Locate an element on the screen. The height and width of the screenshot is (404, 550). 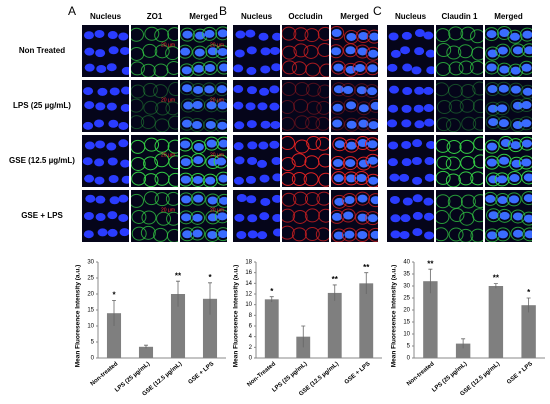
column-header: Occludin is located at coordinates (305, 16).